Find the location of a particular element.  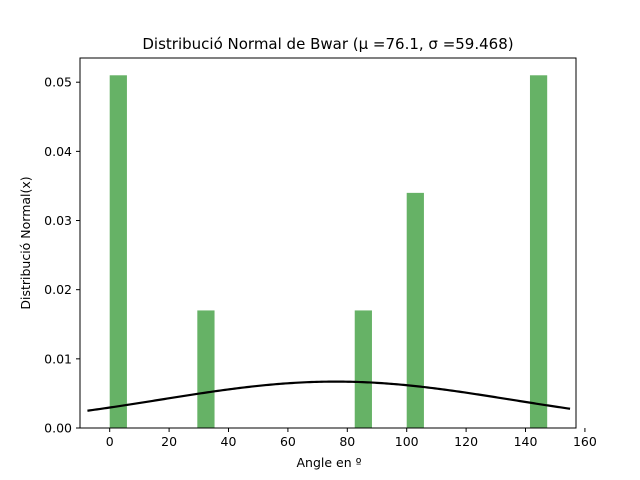

x-ticks-layer: 0 20 40 60 80 100 120 140 160 is located at coordinates (351, 438).